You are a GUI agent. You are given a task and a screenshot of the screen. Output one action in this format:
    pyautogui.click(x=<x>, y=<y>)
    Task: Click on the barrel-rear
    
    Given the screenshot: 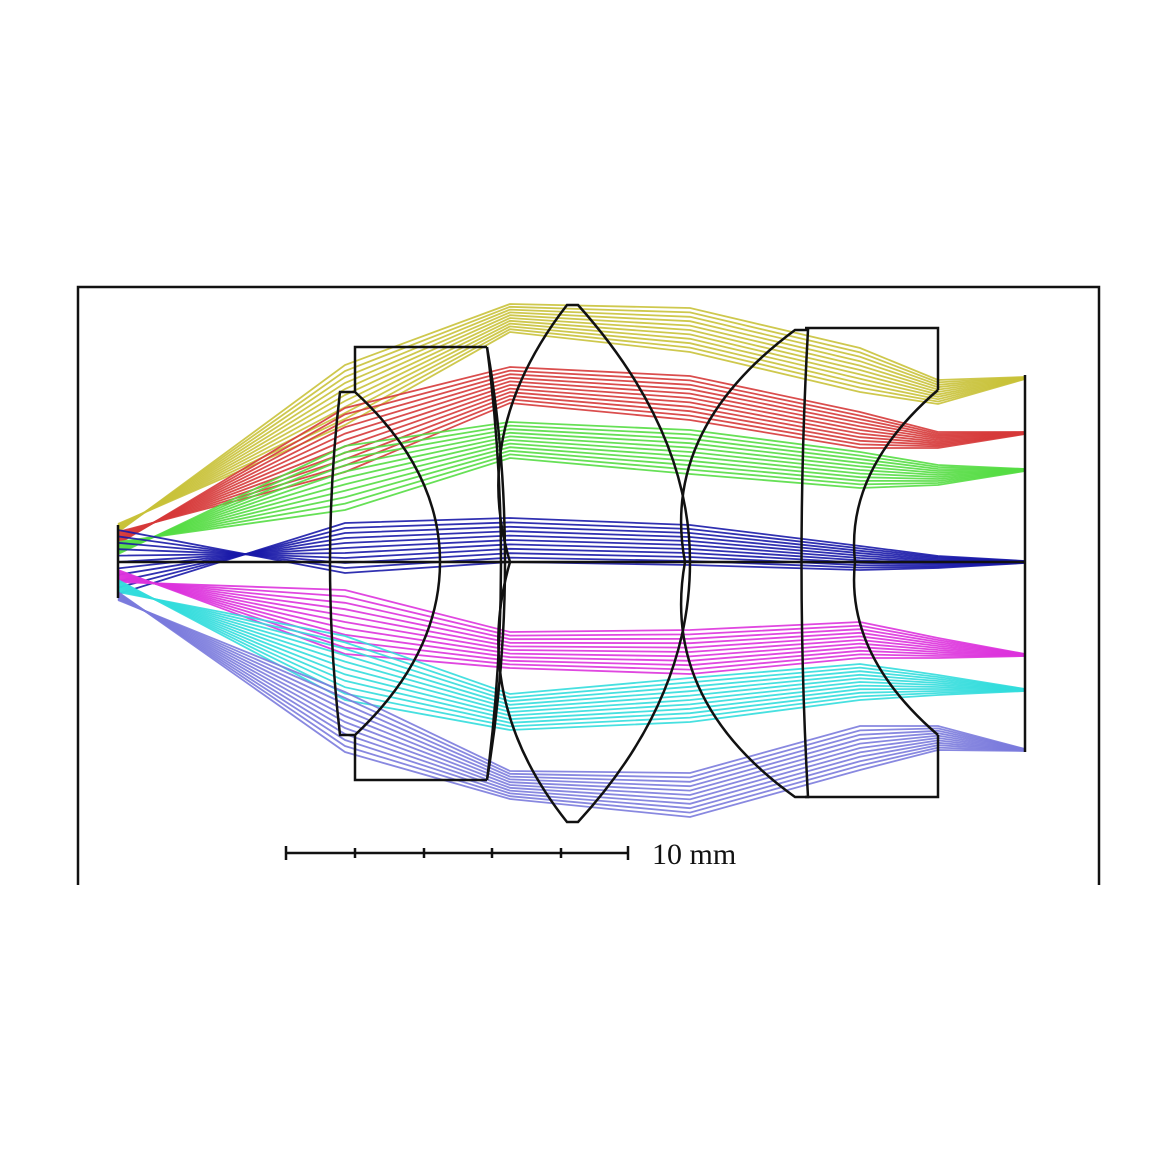 What is the action you would take?
    pyautogui.click(x=872, y=562)
    